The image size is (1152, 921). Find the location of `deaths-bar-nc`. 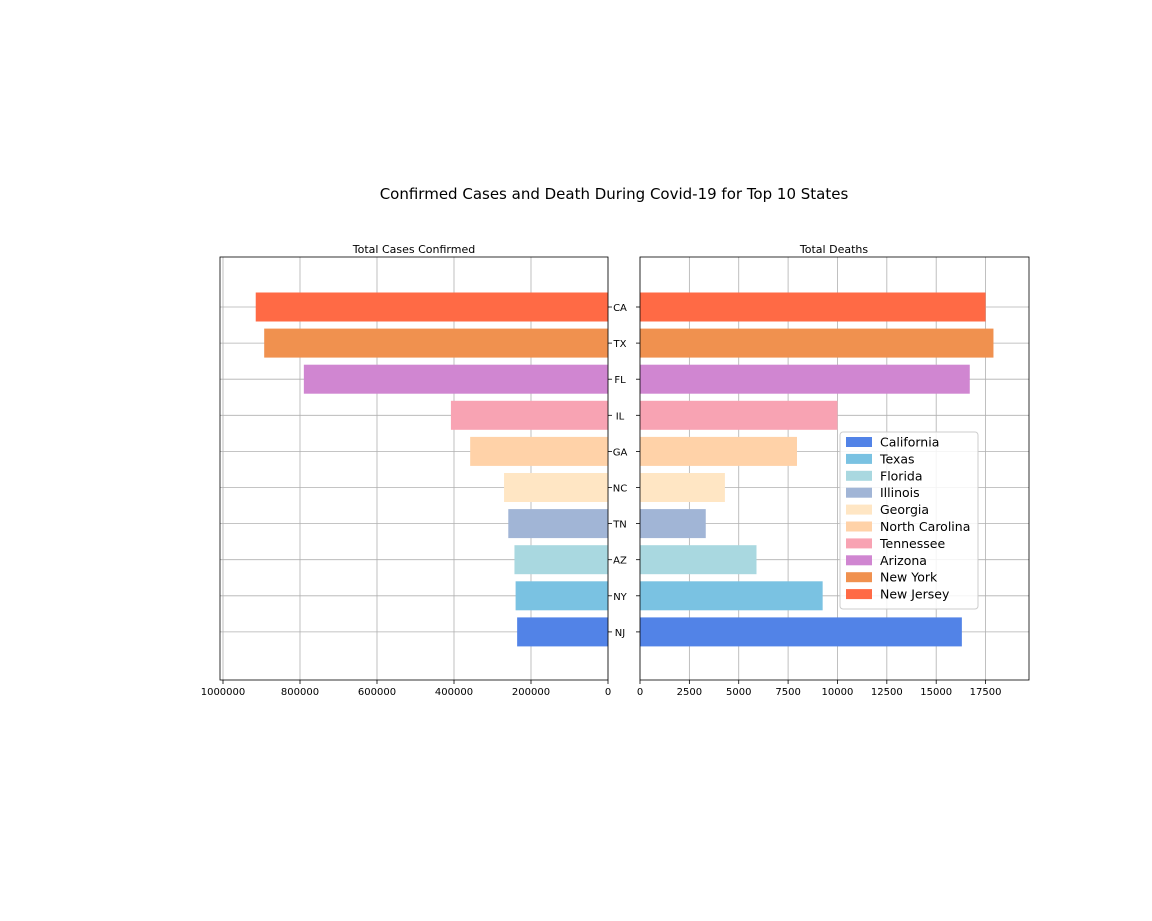

deaths-bar-nc is located at coordinates (682, 487).